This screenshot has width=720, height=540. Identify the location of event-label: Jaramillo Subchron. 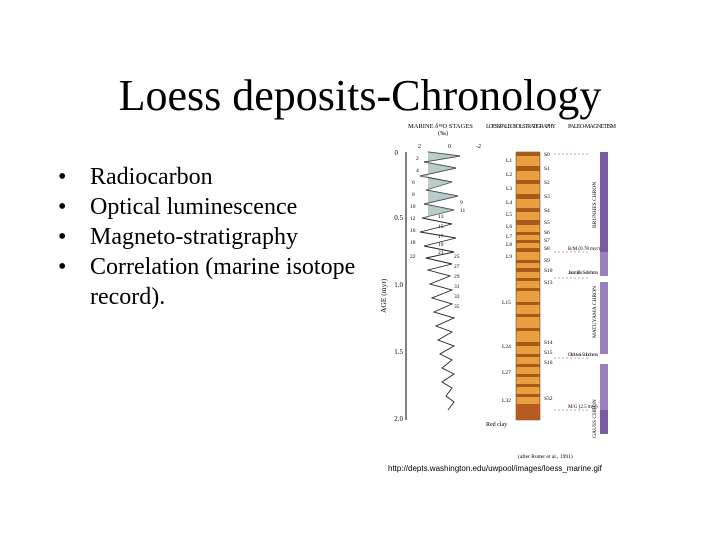
(583, 273).